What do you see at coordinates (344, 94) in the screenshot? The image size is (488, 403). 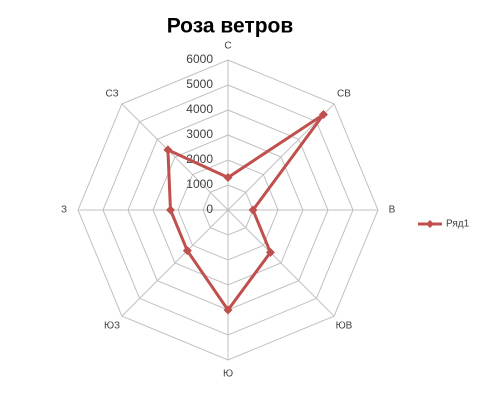 I see `category-label: СВ` at bounding box center [344, 94].